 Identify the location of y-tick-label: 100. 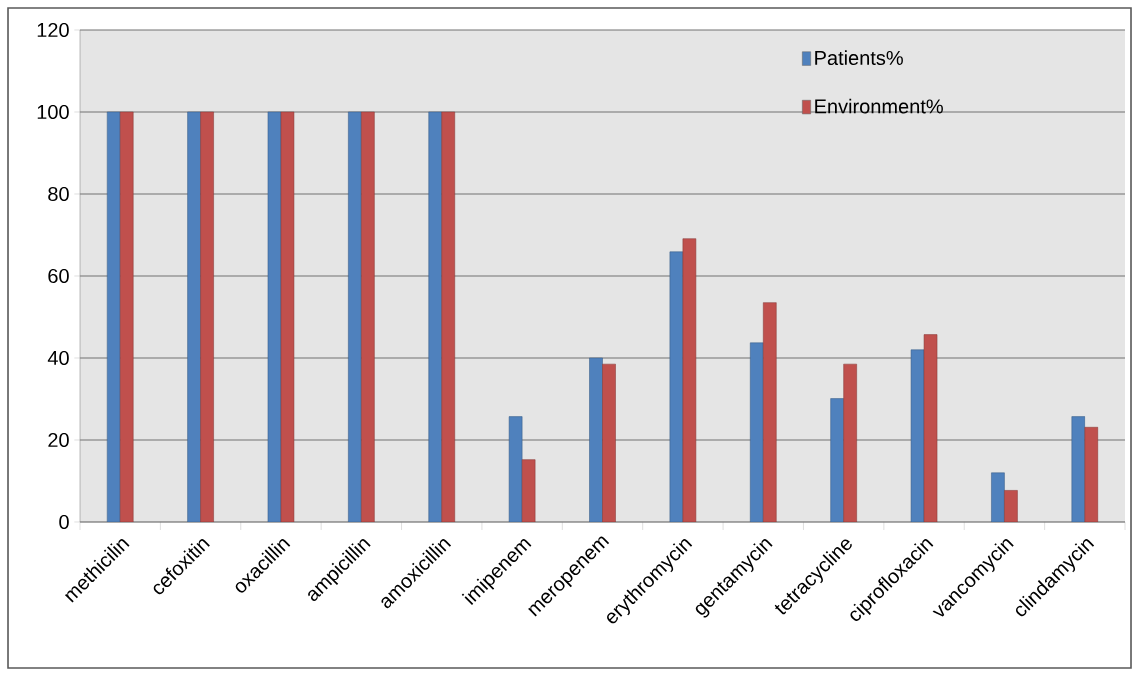
(53, 112).